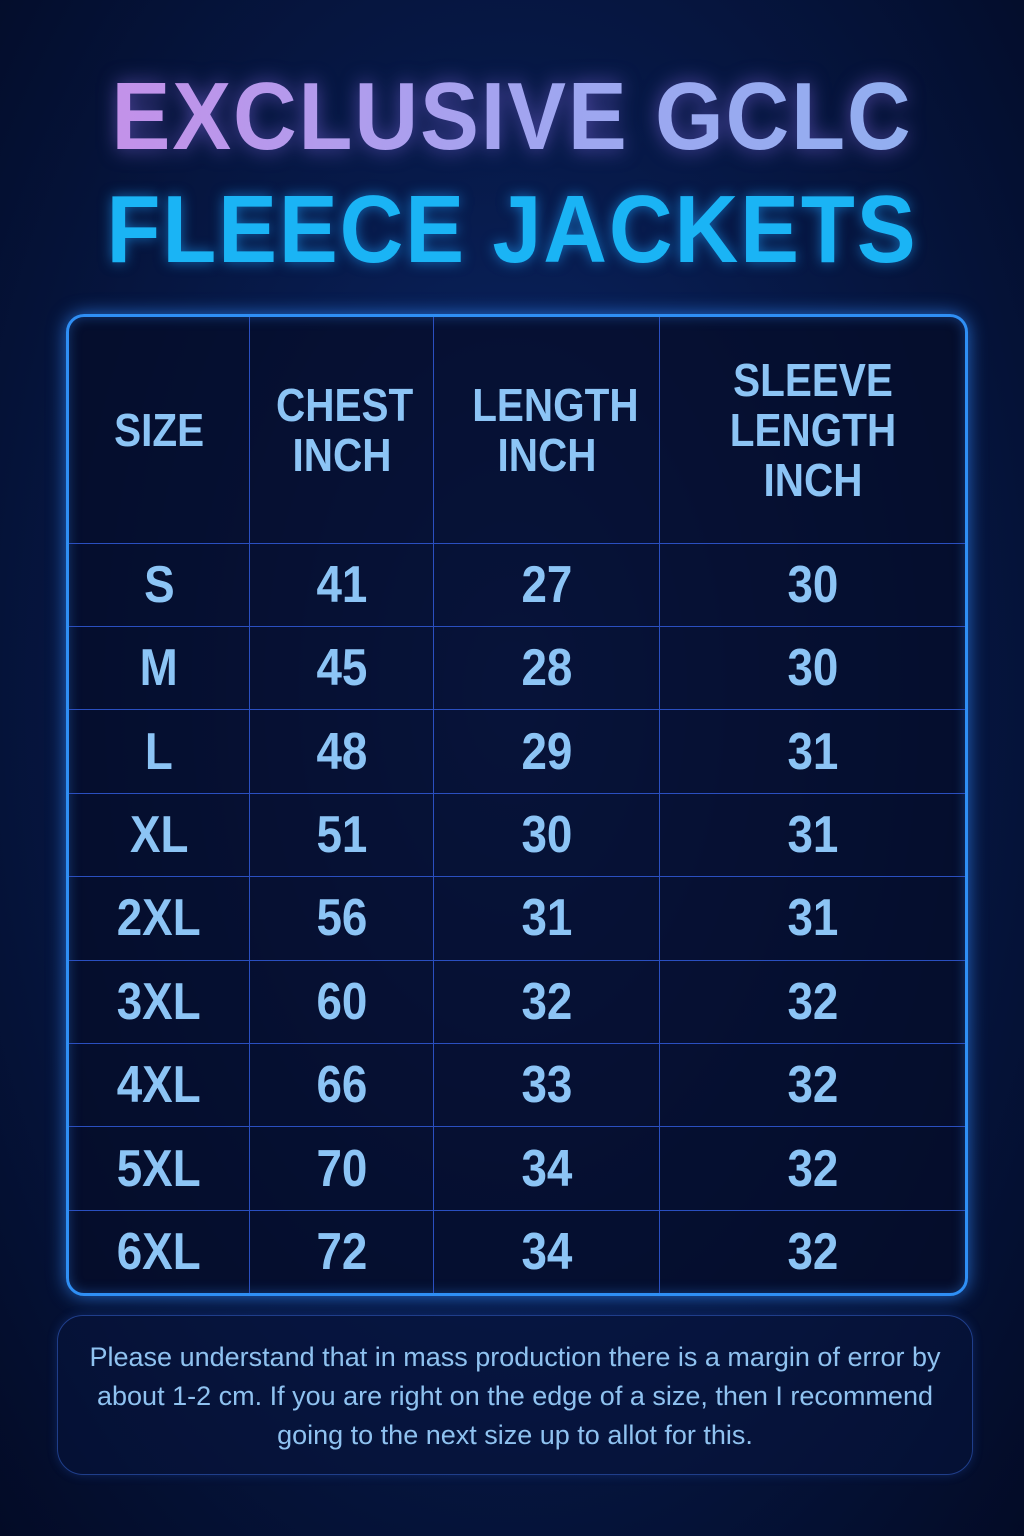  I want to click on title-line-2: FLEECE JACKETS, so click(512, 229).